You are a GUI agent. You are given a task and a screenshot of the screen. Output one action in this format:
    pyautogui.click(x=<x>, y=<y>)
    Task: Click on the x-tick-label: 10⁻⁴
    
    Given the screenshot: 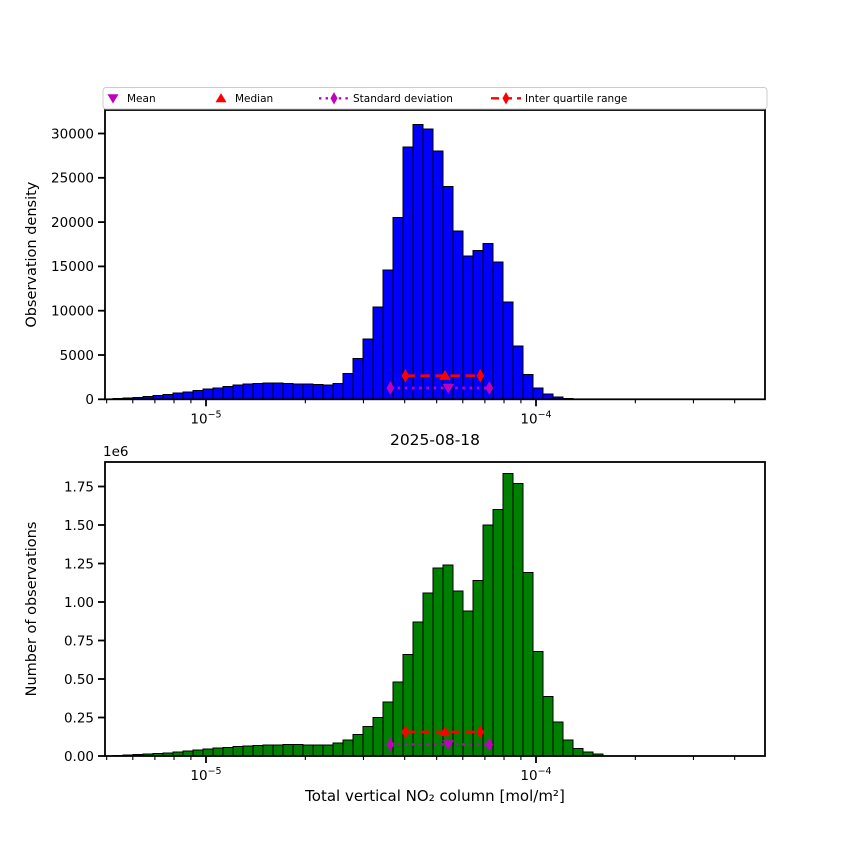 What is the action you would take?
    pyautogui.click(x=535, y=418)
    